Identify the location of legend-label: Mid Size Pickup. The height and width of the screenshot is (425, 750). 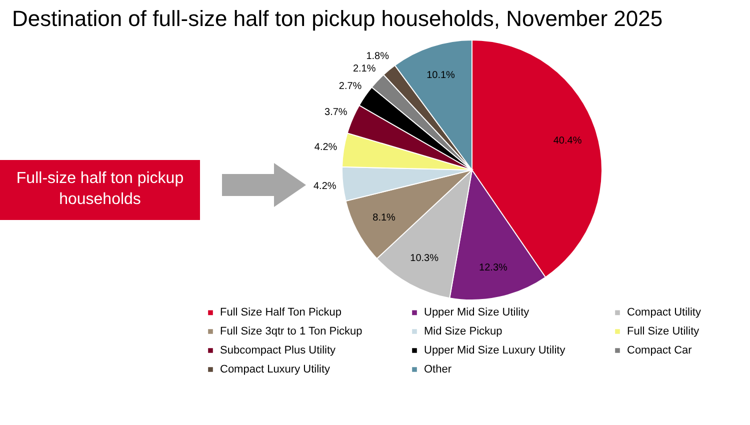
(463, 332).